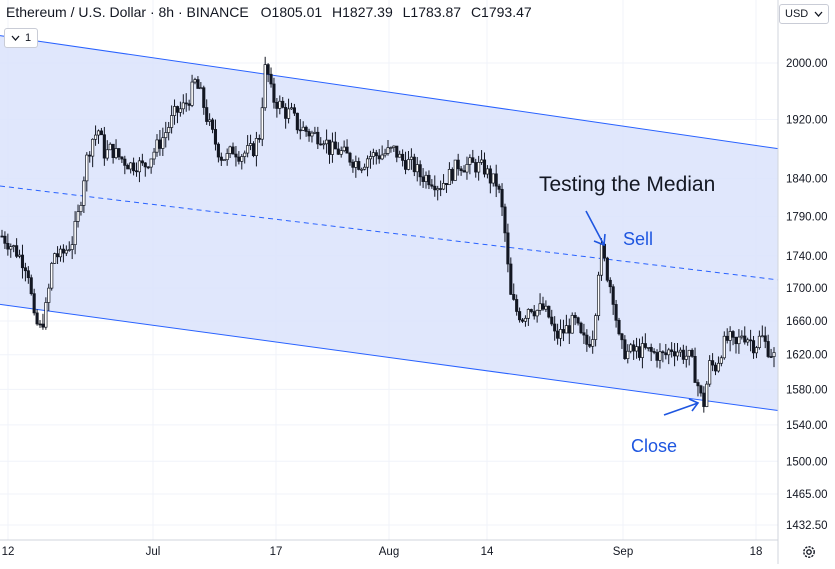 This screenshot has width=835, height=569. Describe the element at coordinates (21, 38) in the screenshot. I see `indicators-collapse-button: 1` at that location.